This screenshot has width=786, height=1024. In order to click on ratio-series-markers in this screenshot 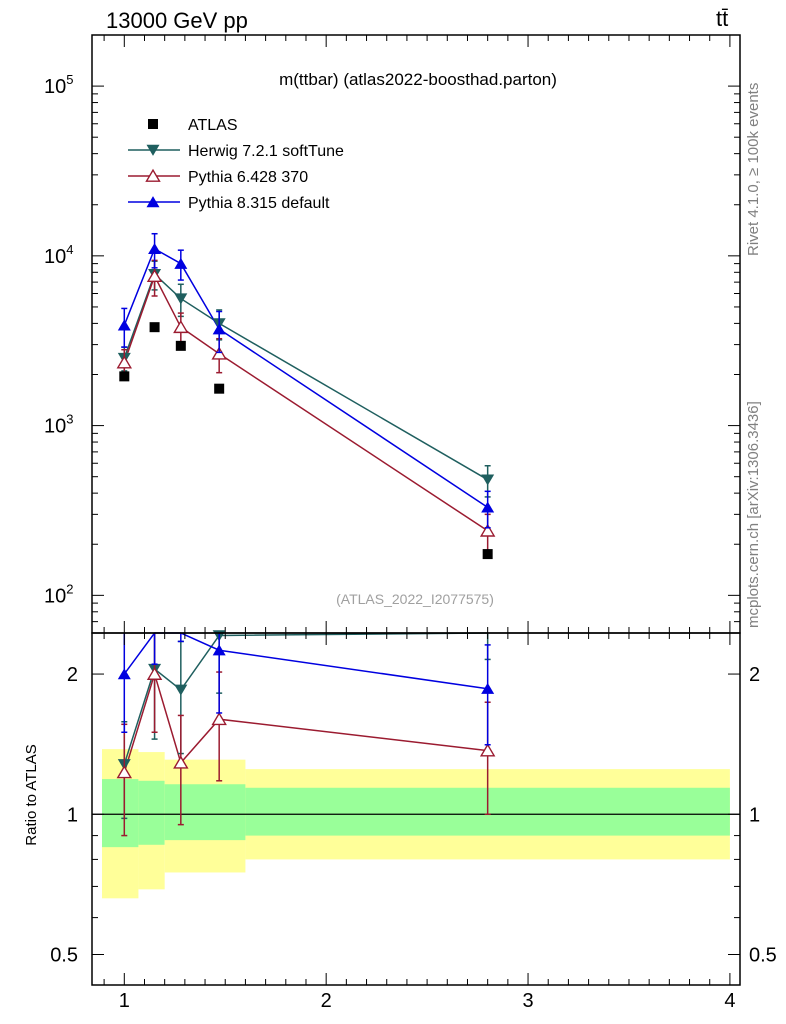, I will do `click(306, 733)`.